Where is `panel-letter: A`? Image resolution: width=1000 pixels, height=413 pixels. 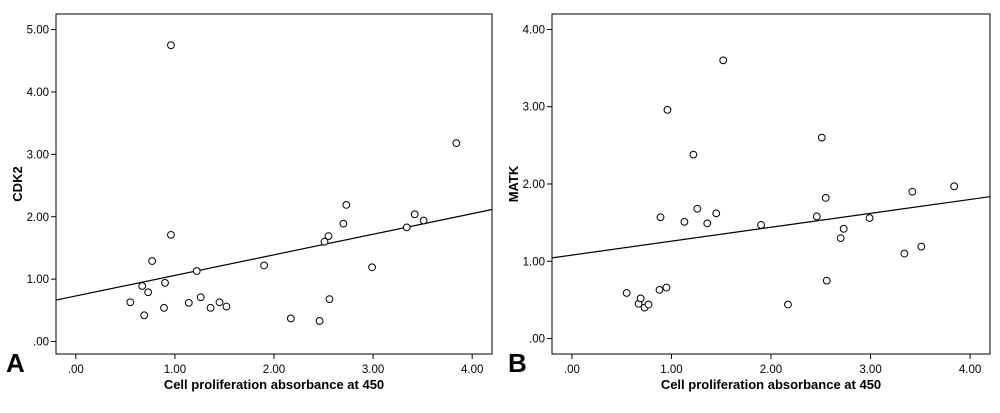
panel-letter: A is located at coordinates (15, 363).